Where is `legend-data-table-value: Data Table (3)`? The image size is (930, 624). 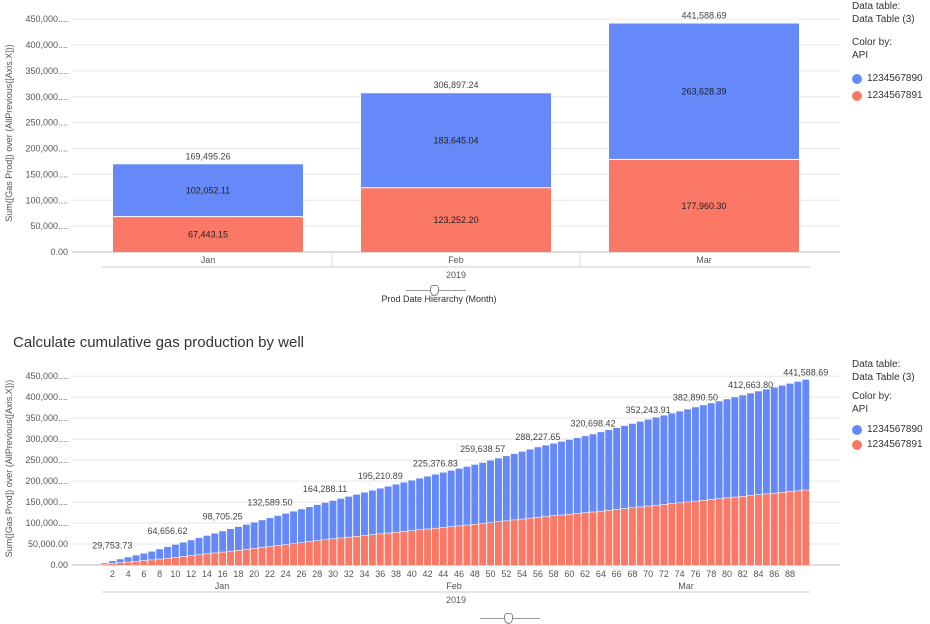 legend-data-table-value: Data Table (3) is located at coordinates (883, 377).